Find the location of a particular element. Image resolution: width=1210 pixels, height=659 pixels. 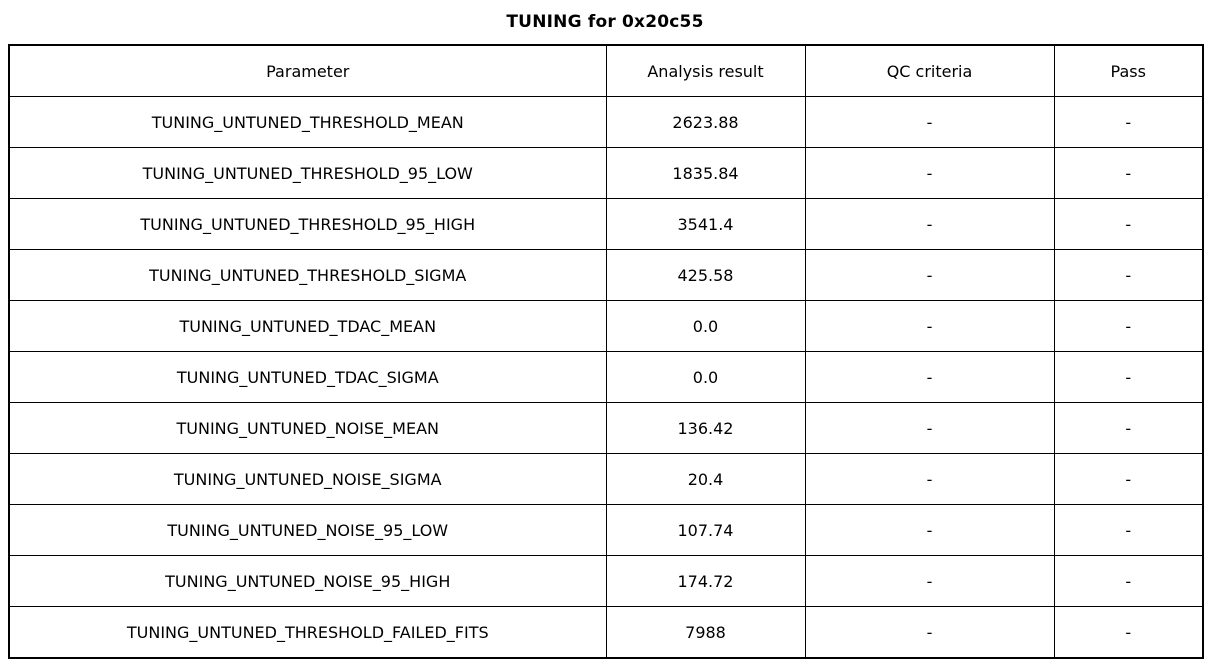

table-title: TUNING for 0x20c55 is located at coordinates (605, 22).